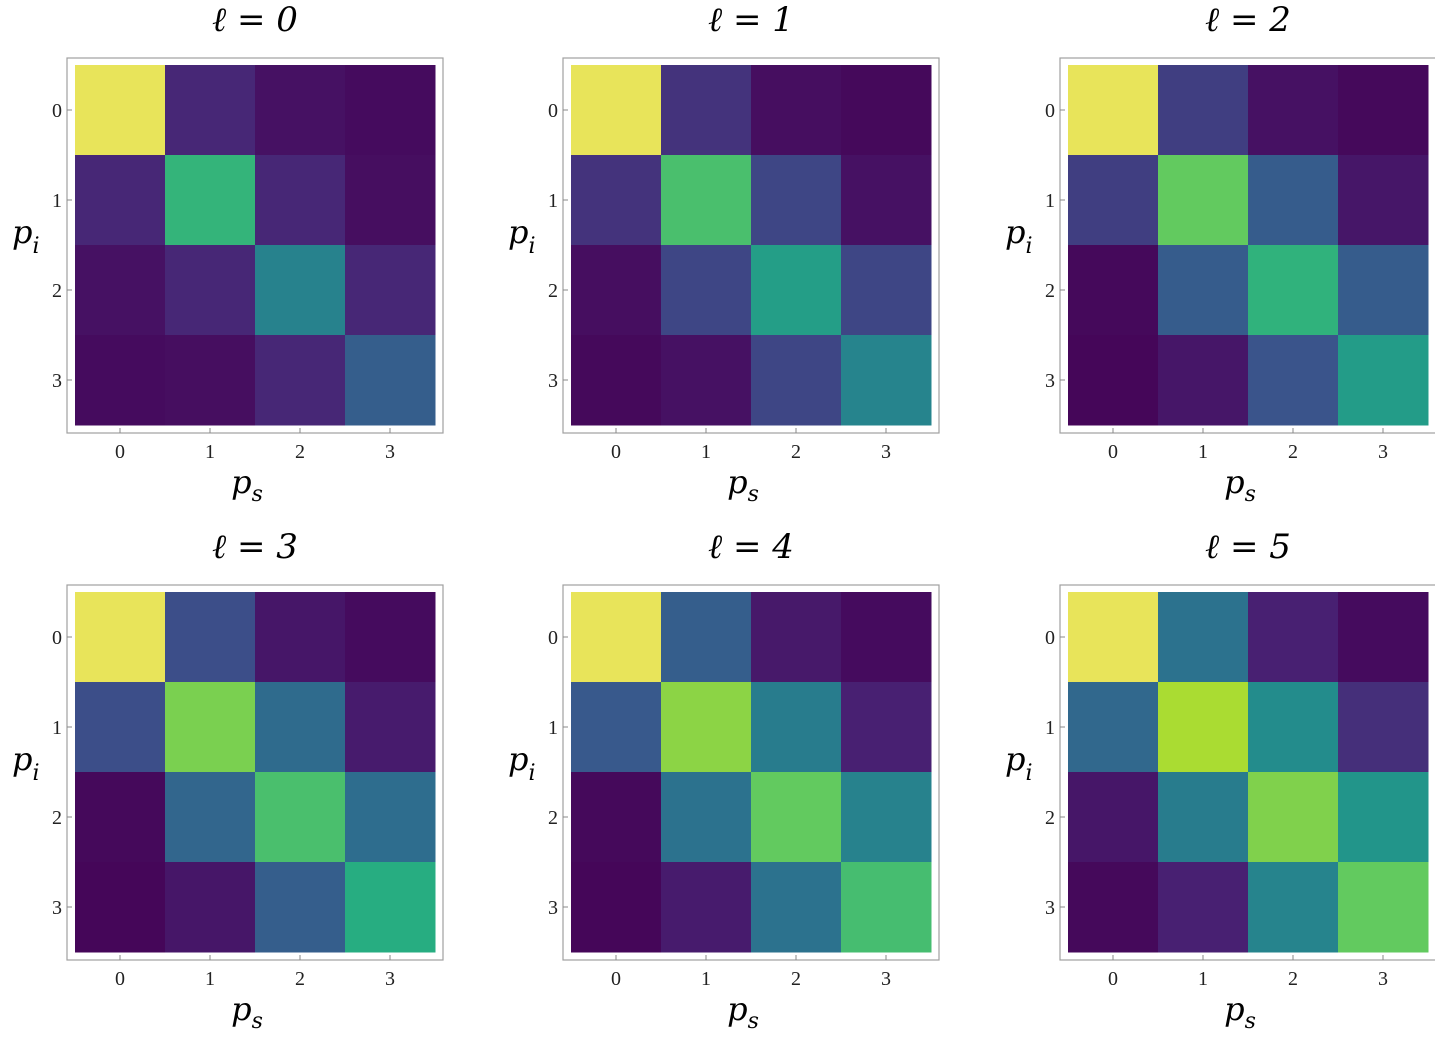 The height and width of the screenshot is (1037, 1435). I want to click on panel-3-xtick-0: 0, so click(120, 979).